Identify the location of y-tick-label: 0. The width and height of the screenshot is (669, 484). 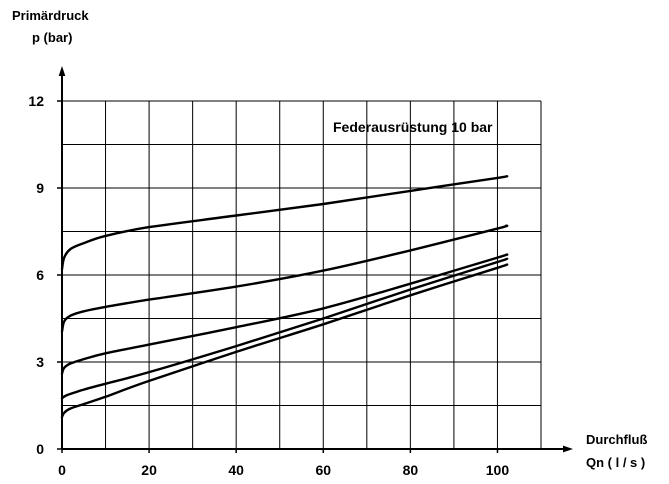
(40, 449).